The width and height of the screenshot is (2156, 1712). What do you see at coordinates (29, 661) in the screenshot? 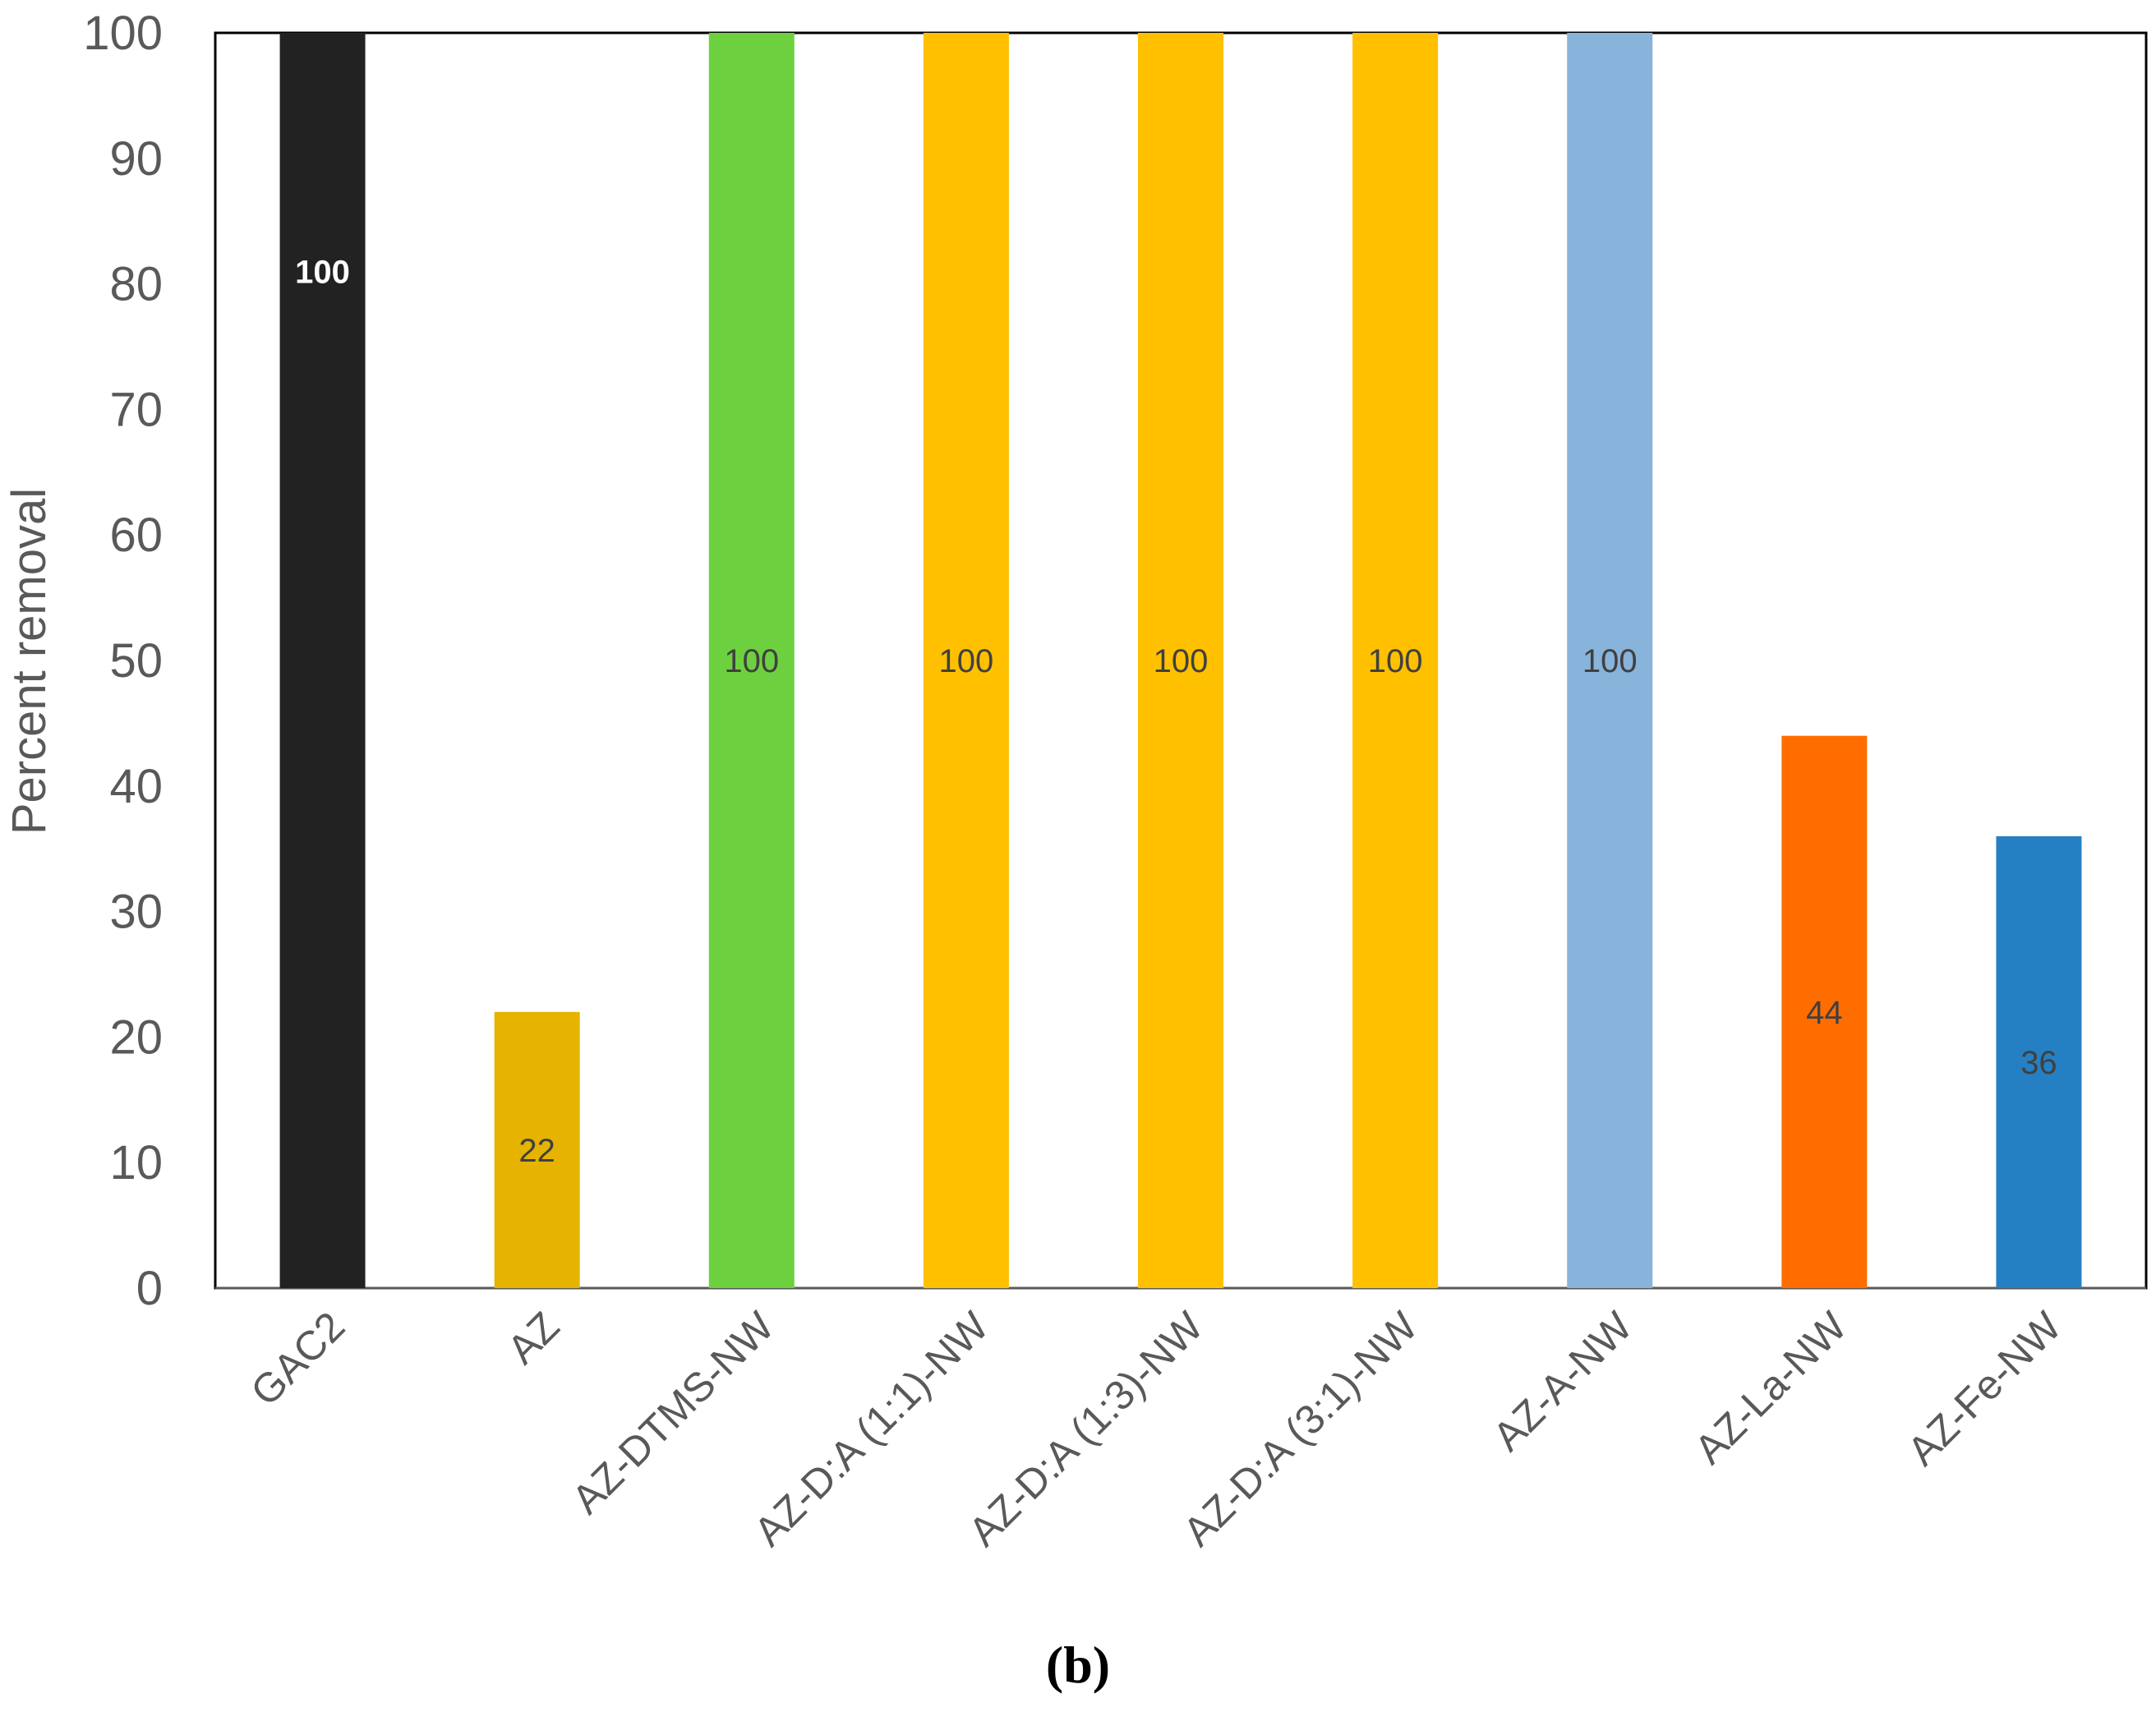
I see `y-axis-title: Percent removal` at bounding box center [29, 661].